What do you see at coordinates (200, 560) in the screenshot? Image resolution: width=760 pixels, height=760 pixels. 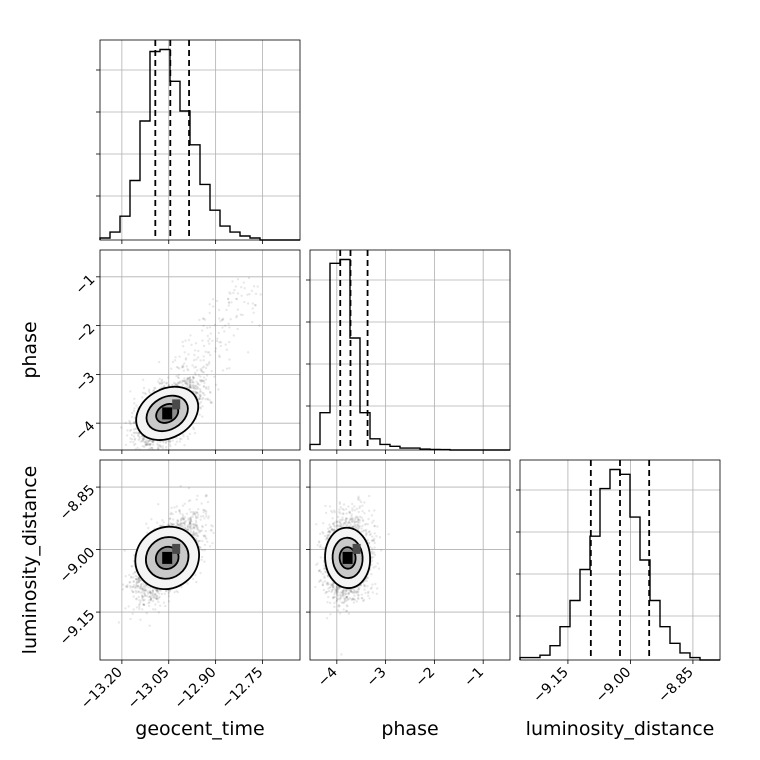 I see `scatter-panel-1-frame` at bounding box center [200, 560].